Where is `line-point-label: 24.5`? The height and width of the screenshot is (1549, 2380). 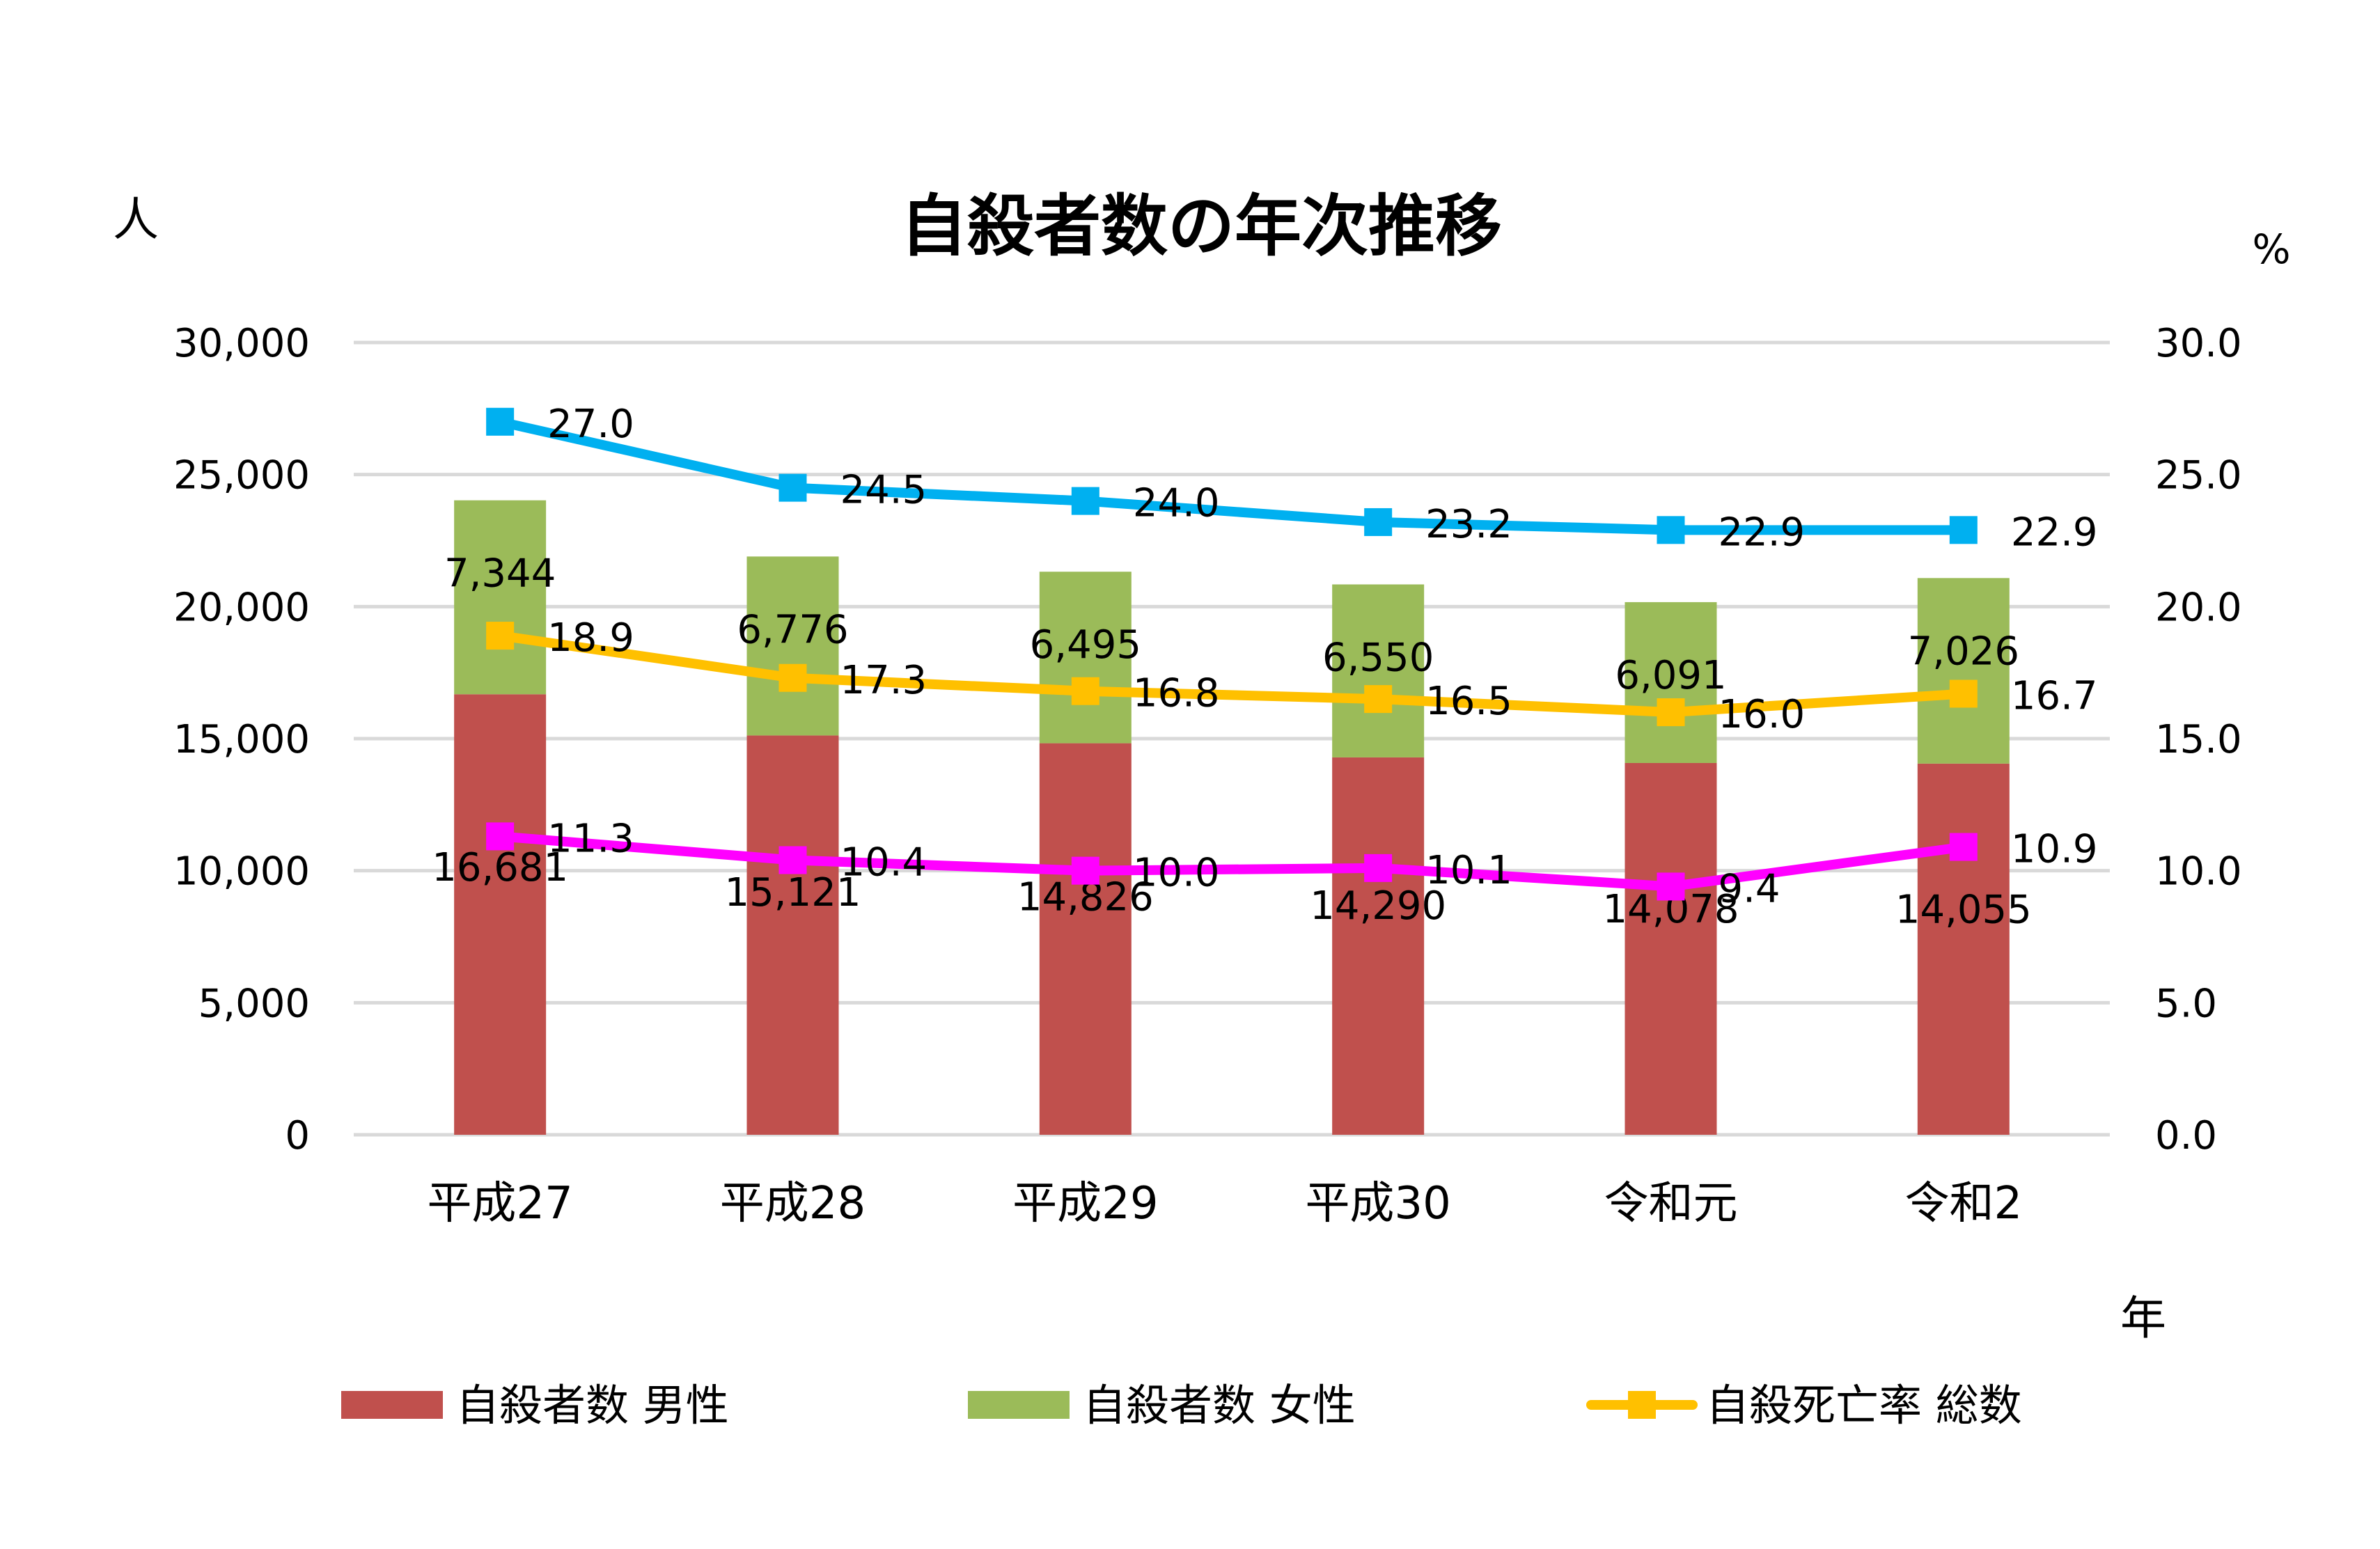 line-point-label: 24.5 is located at coordinates (883, 491).